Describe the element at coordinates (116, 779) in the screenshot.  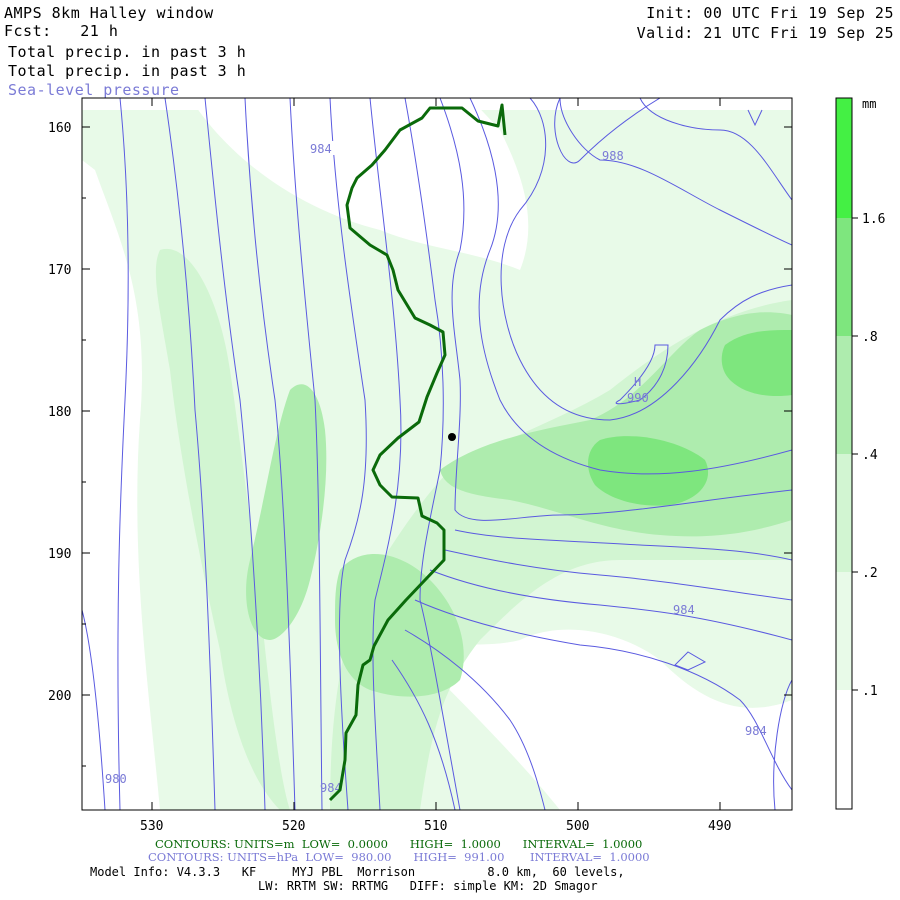
I see `isobar-label: 980` at that location.